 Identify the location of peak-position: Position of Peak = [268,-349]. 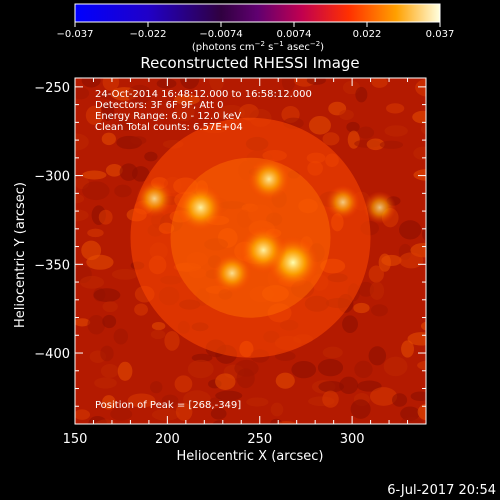
(168, 405).